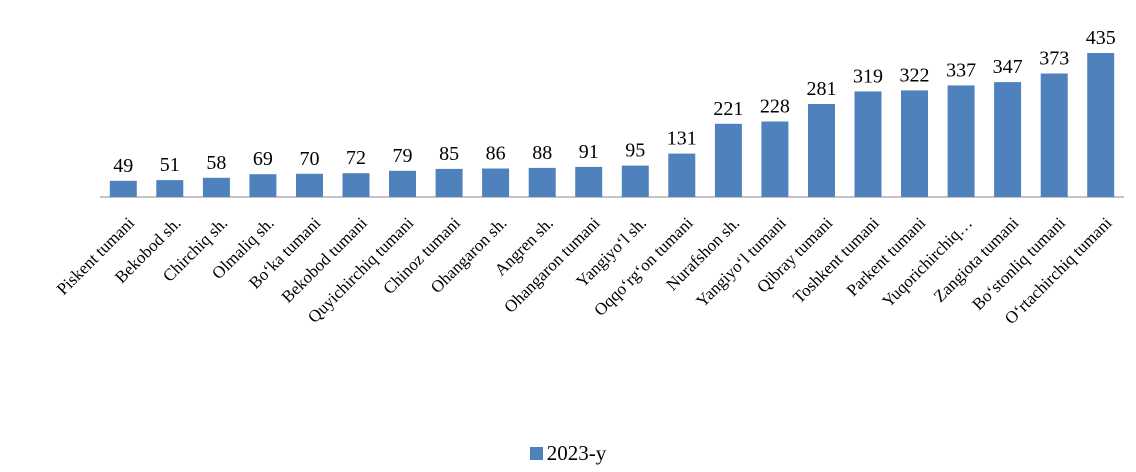  What do you see at coordinates (635, 151) in the screenshot?
I see `data-label: 95` at bounding box center [635, 151].